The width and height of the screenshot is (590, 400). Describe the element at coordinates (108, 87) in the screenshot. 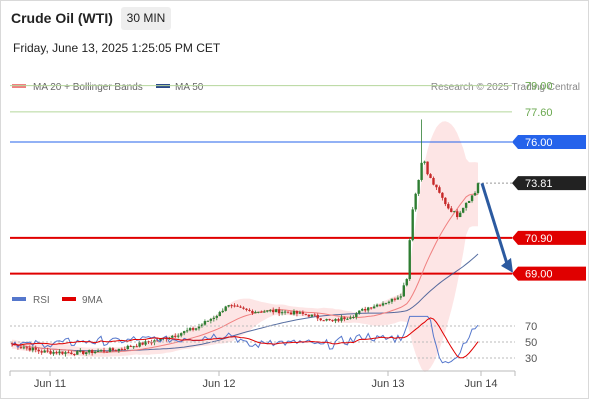

I see `main-legend: MA 20 + Bollinger Bands MA 50` at that location.